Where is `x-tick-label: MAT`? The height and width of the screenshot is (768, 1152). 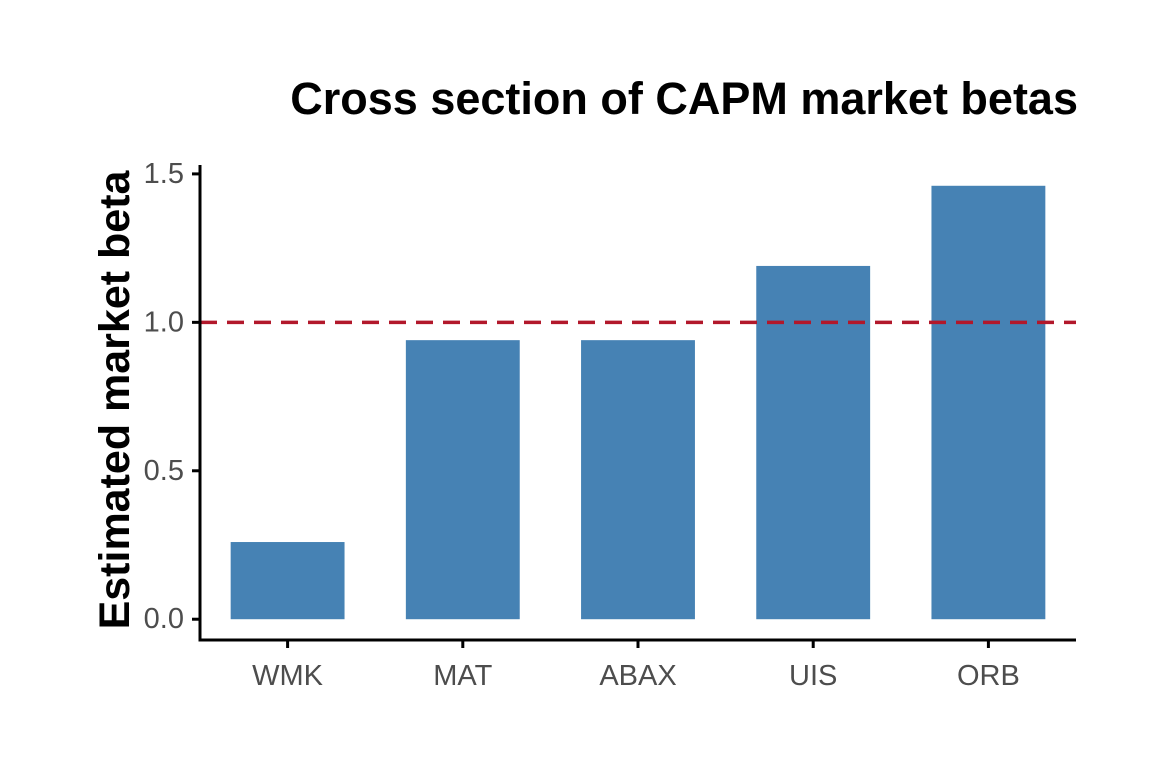
x-tick-label: MAT is located at coordinates (462, 676).